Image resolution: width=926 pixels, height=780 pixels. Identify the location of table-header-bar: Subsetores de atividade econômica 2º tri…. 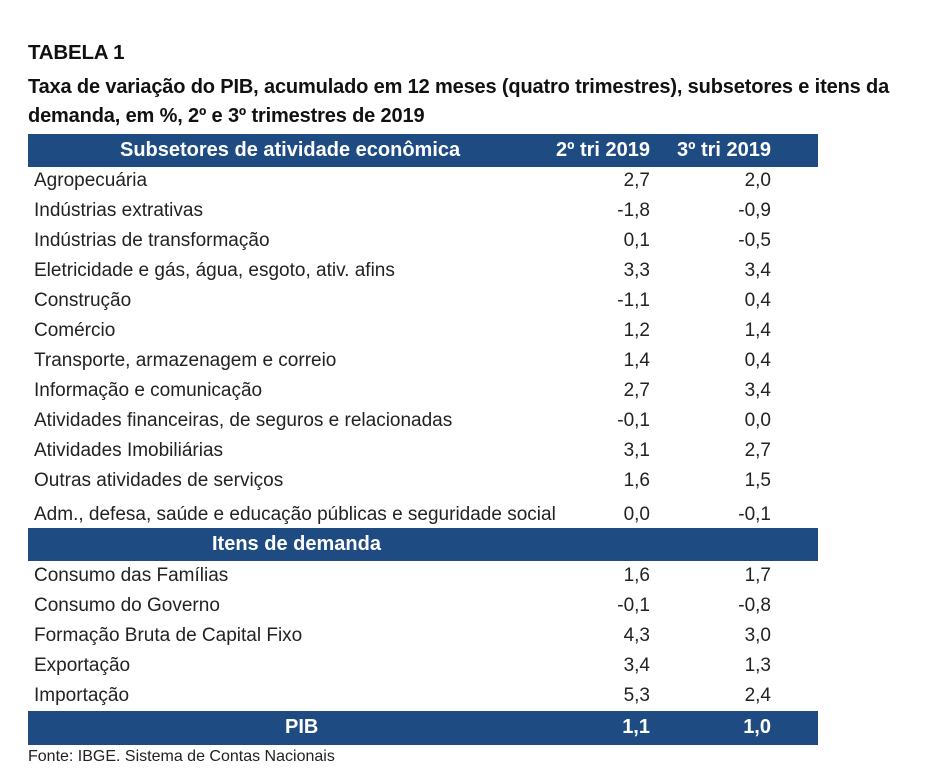
(423, 150).